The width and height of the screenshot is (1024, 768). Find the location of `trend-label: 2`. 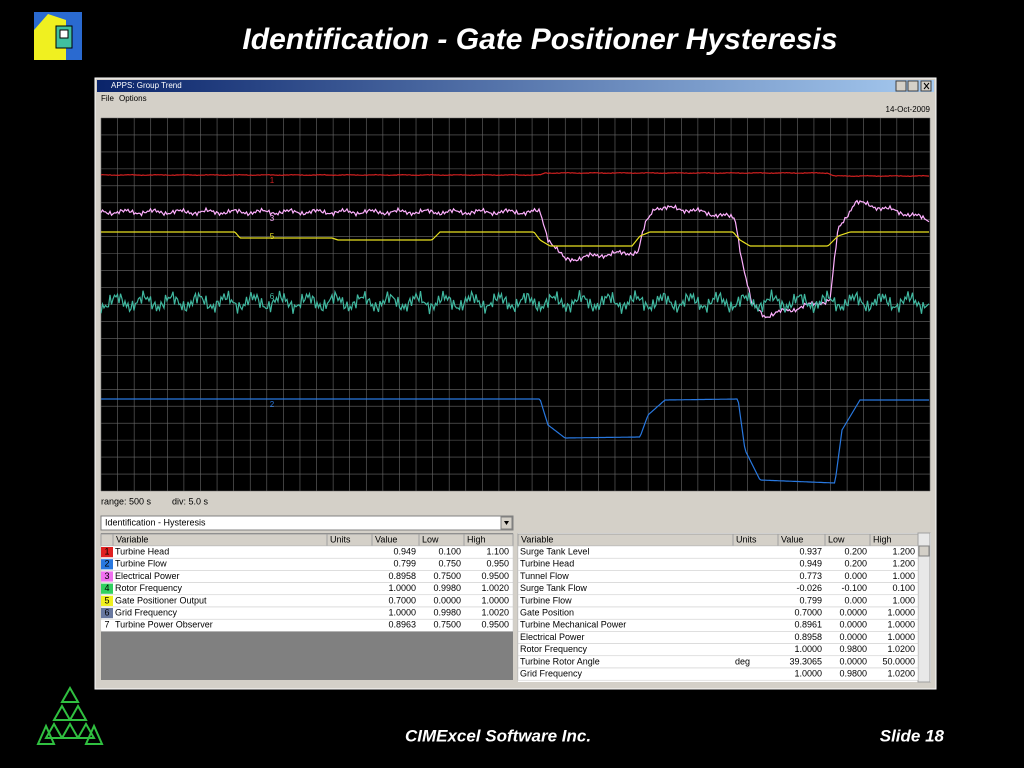

trend-label: 2 is located at coordinates (272, 404).